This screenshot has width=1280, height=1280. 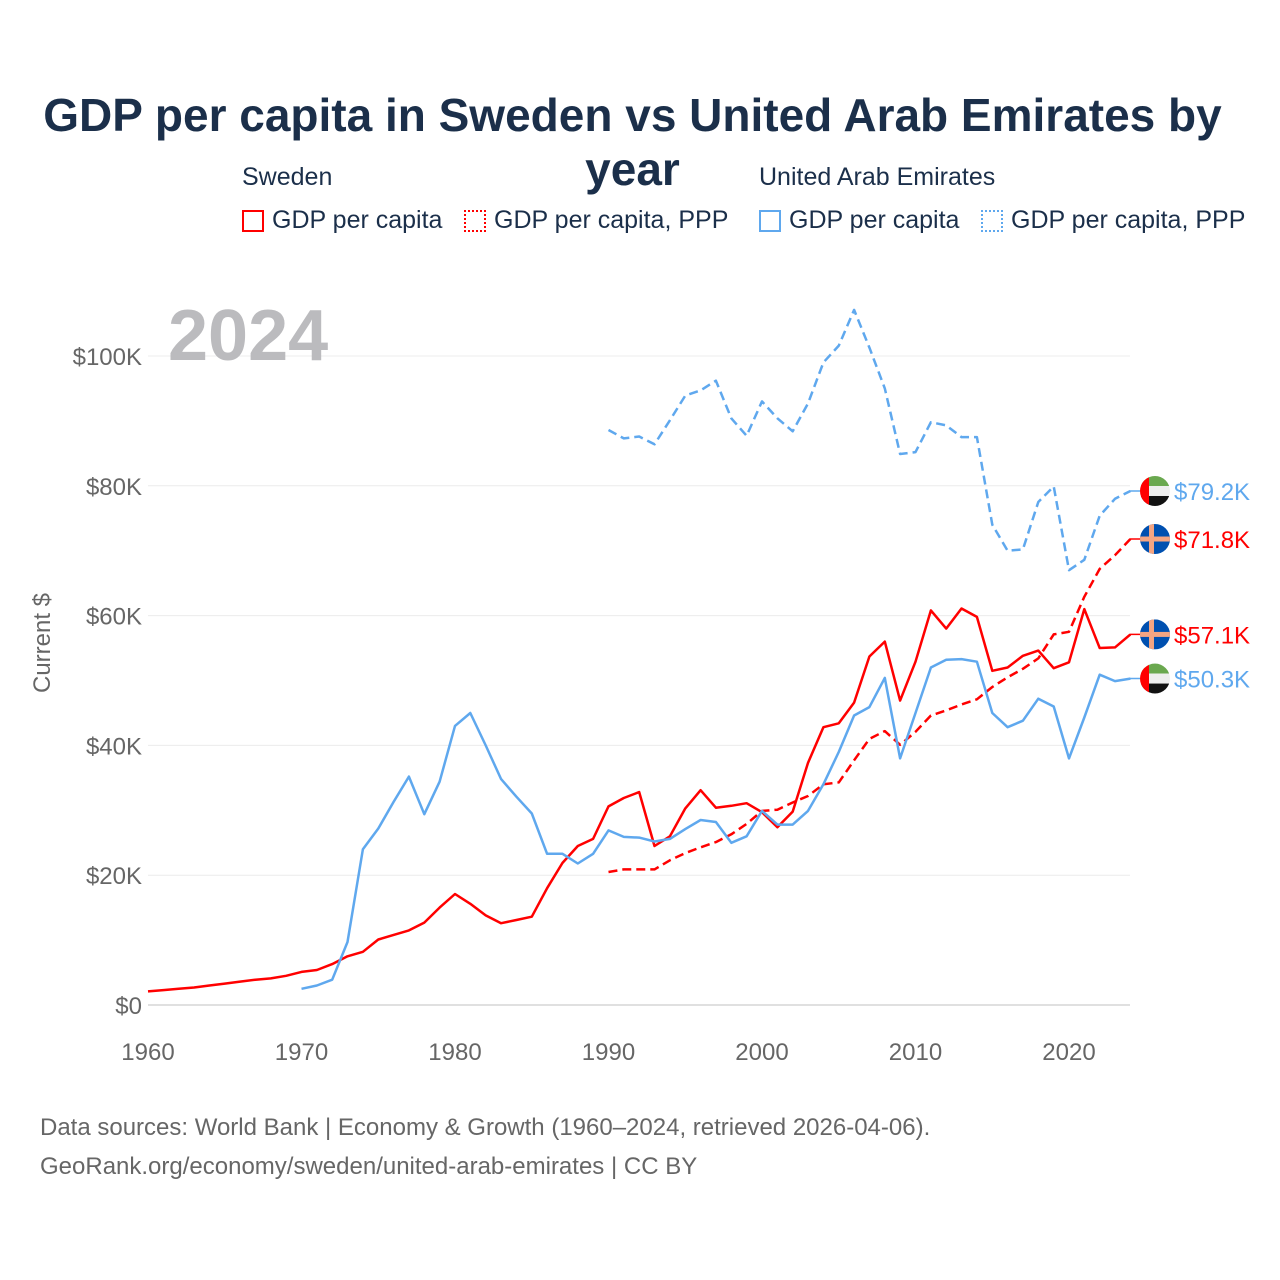 What do you see at coordinates (42, 643) in the screenshot?
I see `y-axis-label: Current $` at bounding box center [42, 643].